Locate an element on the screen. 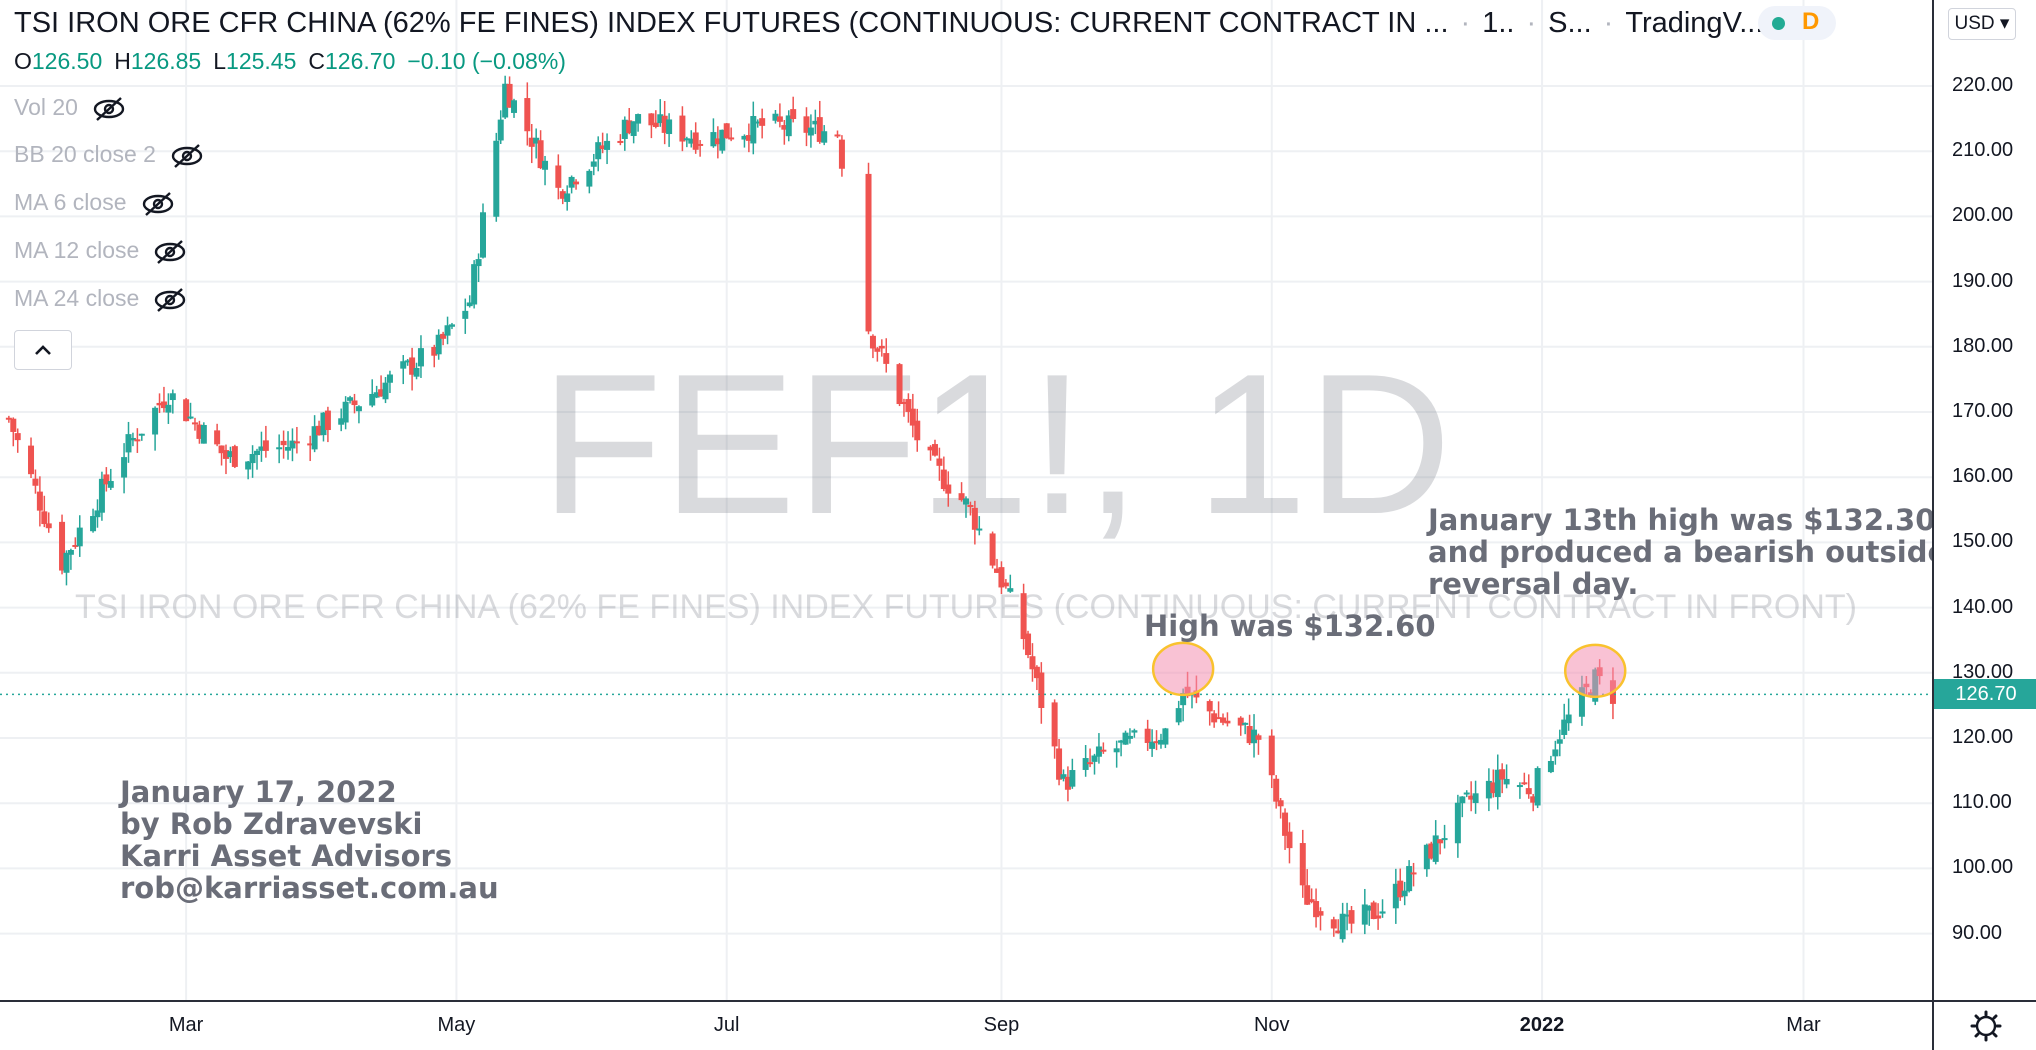 This screenshot has width=2036, height=1050. interval-label: 1.. is located at coordinates (1498, 22).